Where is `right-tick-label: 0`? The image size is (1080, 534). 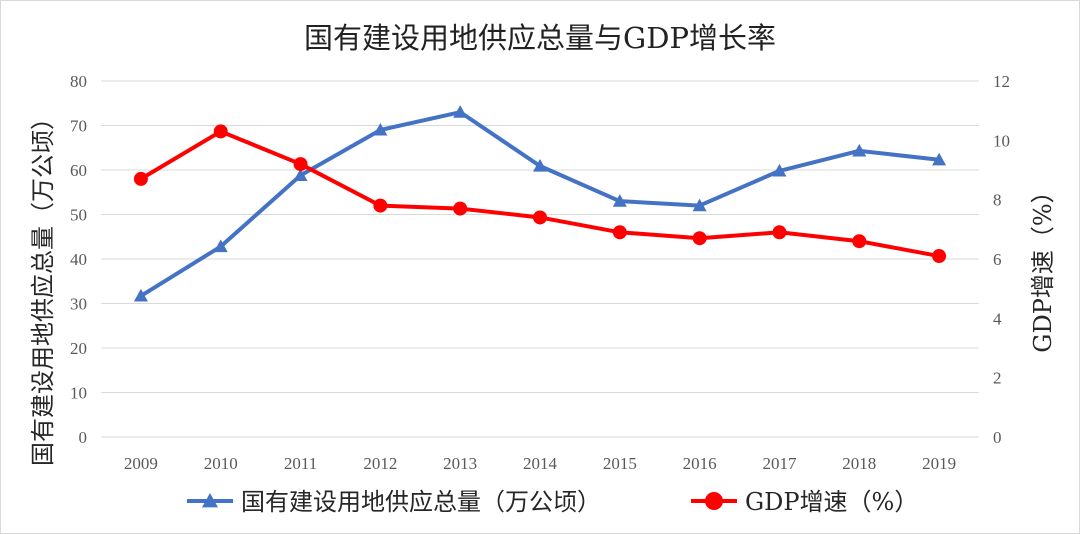 right-tick-label: 0 is located at coordinates (997, 437).